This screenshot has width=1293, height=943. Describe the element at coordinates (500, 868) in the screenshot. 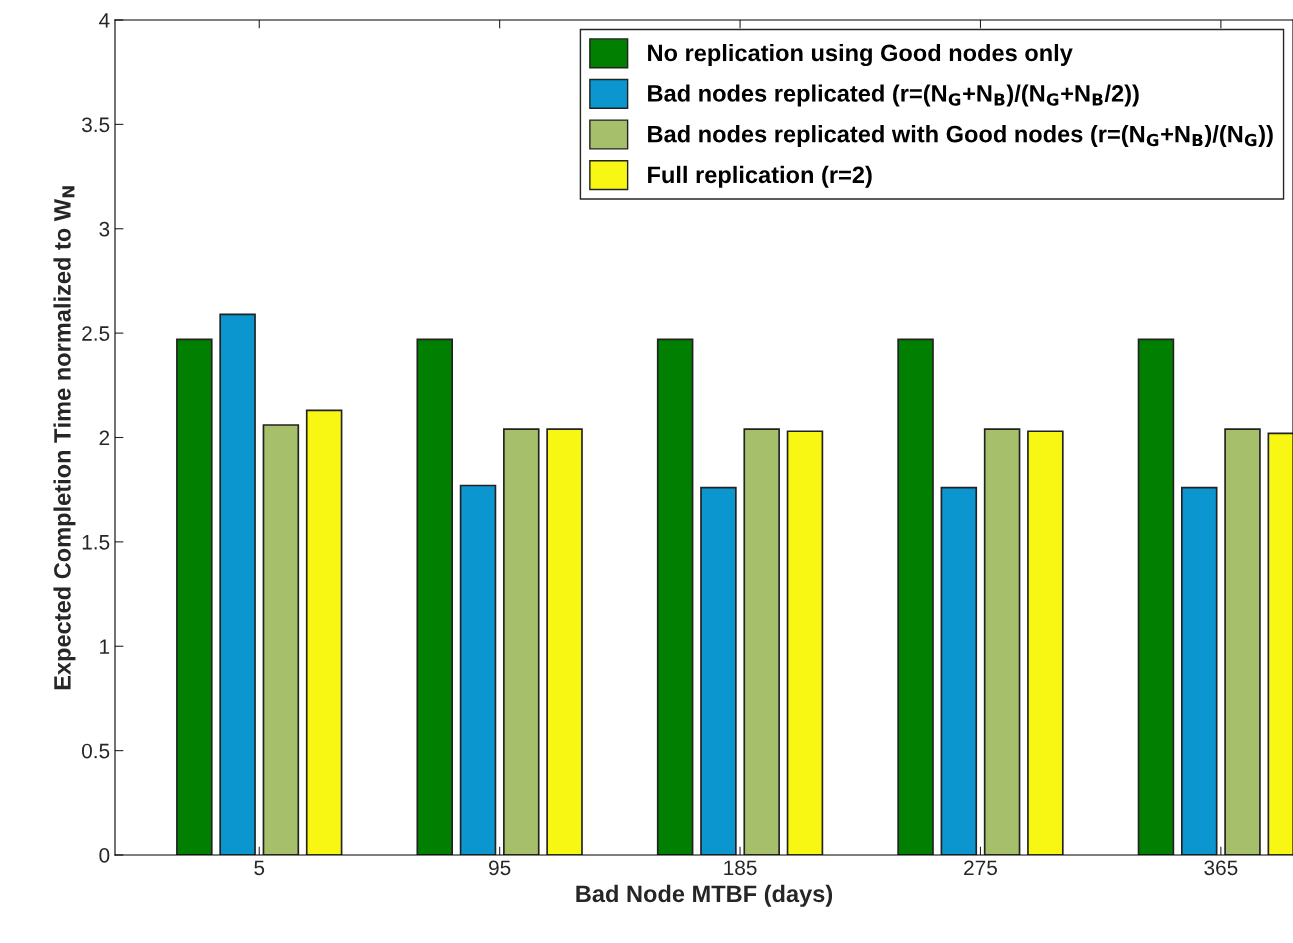

I see `x-tick-label: 95` at that location.